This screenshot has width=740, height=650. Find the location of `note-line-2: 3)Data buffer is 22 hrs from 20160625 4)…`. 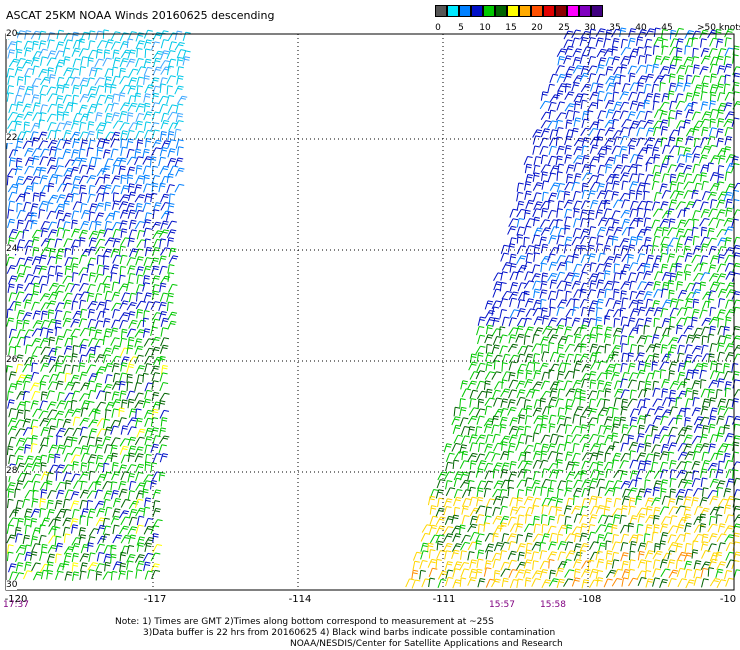

note-line-2: 3)Data buffer is 22 hrs from 20160625 4)… is located at coordinates (349, 633).